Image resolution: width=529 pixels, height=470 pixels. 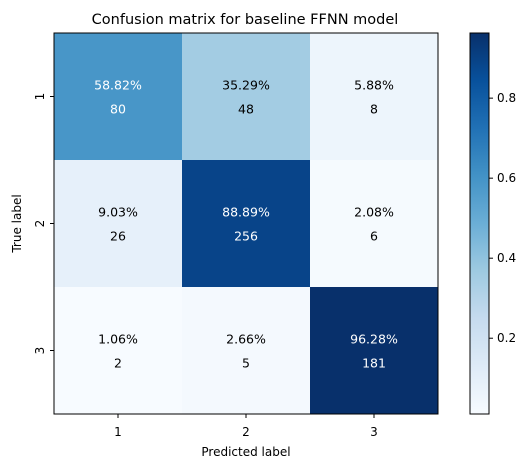 I want to click on cell-percent-1-2: 35.29%, so click(x=246, y=85).